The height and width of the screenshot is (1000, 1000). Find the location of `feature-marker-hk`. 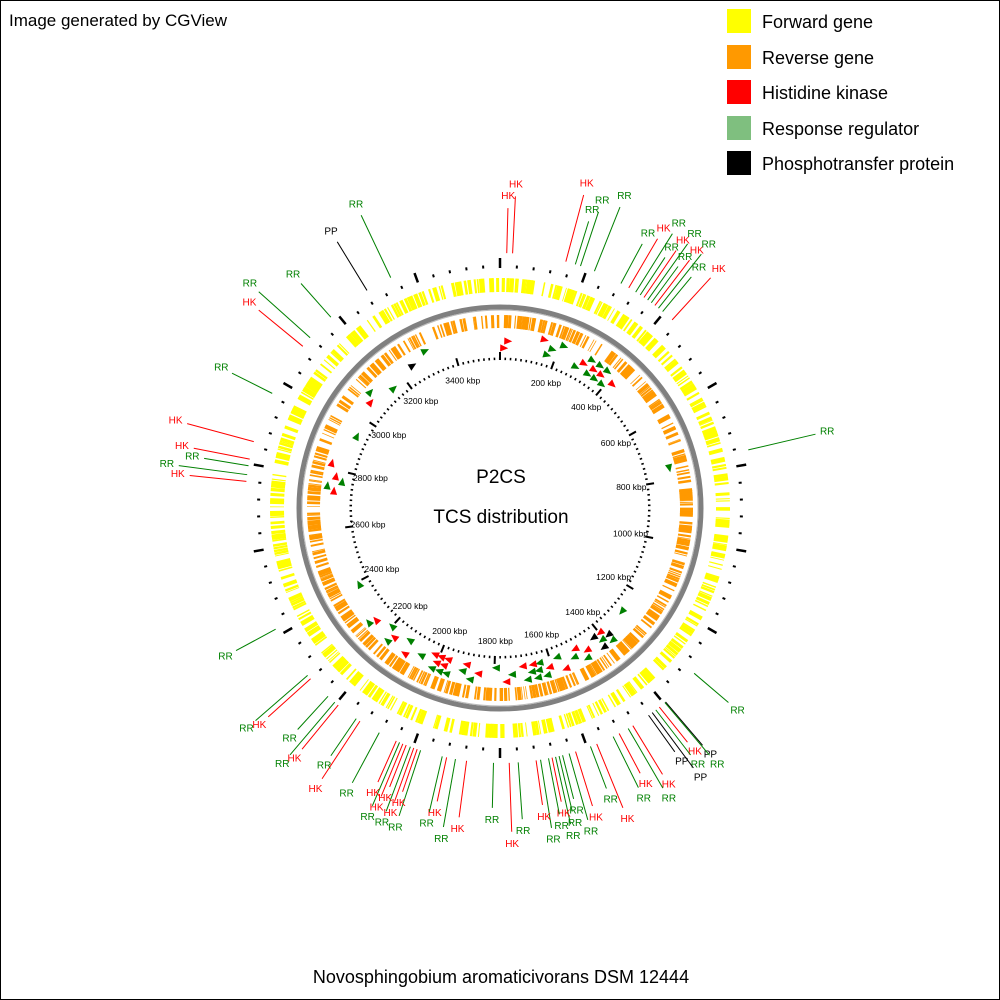

feature-marker-hk is located at coordinates (467, 665).